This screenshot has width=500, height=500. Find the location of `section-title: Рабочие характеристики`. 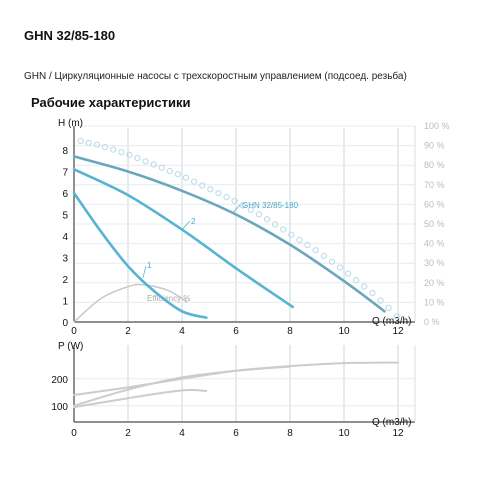

section-title: Рабочие характеристики is located at coordinates (111, 102).